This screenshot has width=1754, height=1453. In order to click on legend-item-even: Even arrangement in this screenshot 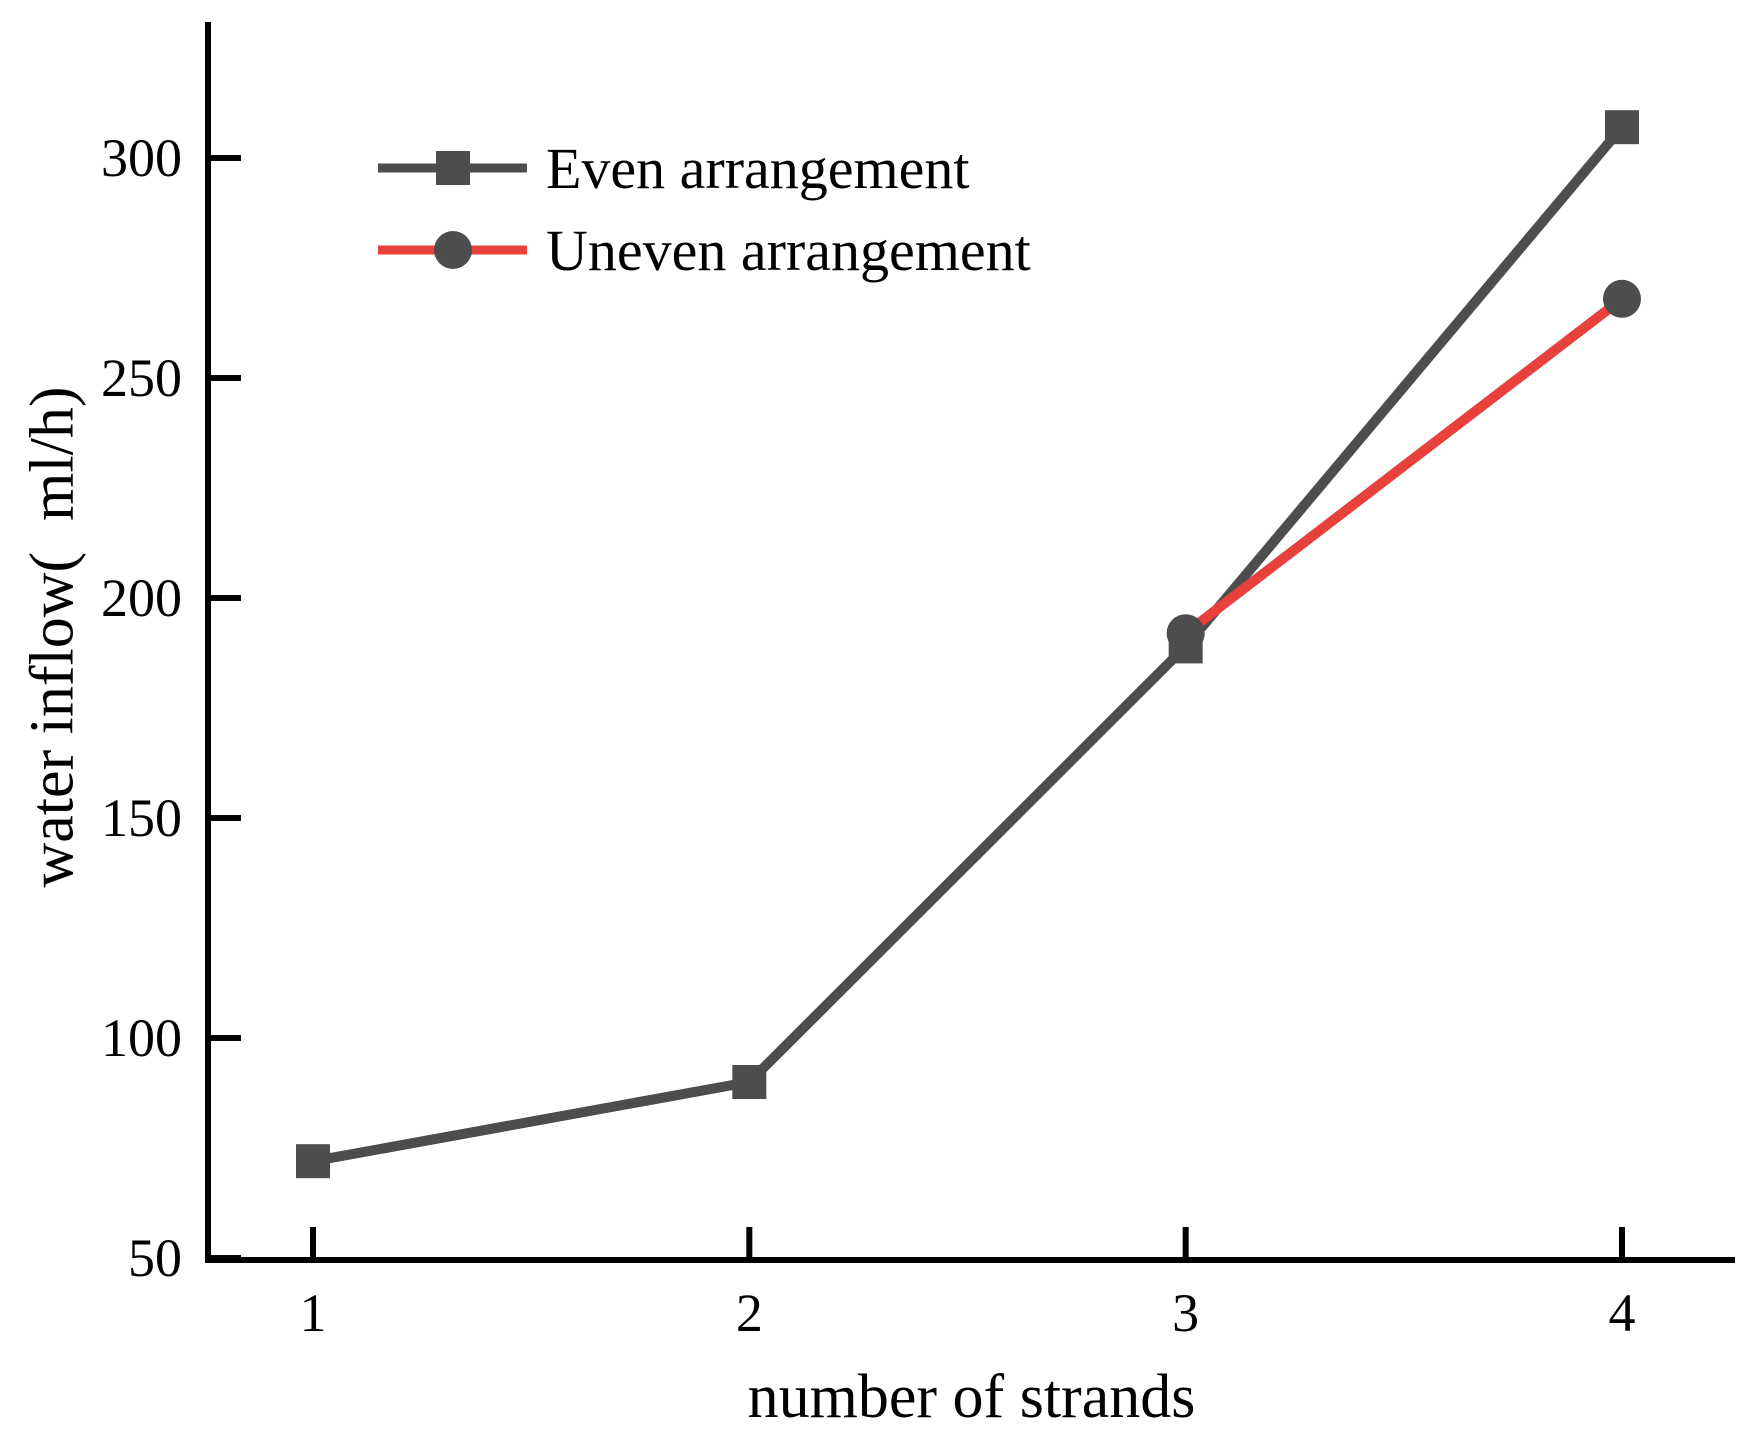, I will do `click(703, 168)`.